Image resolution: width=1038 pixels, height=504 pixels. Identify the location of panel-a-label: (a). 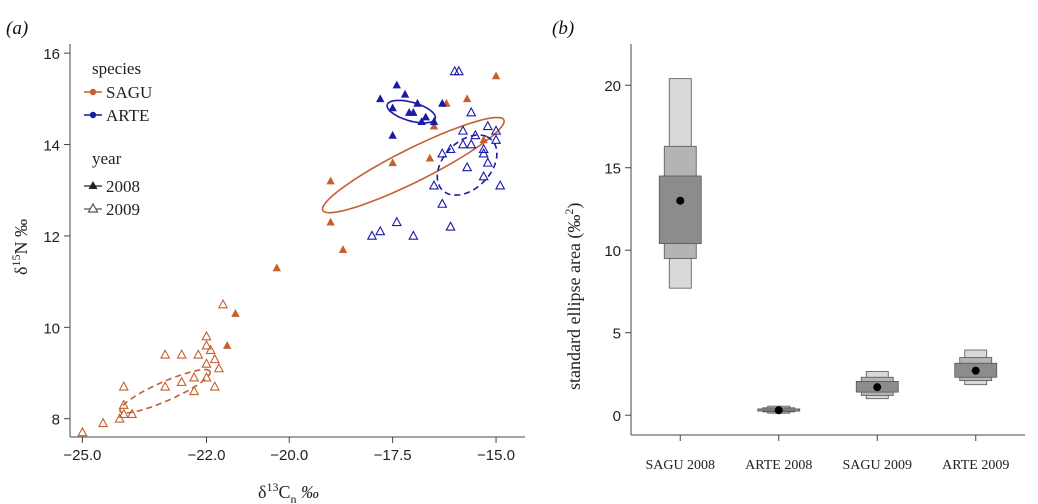
(17, 28).